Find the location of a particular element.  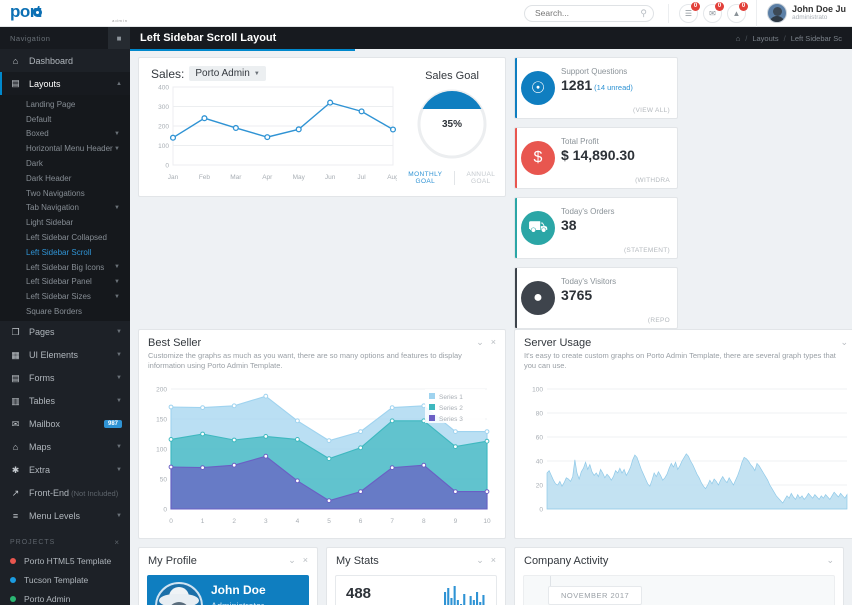

stat-card: ⛟ Today's Orders 38 (STATEMENT) is located at coordinates (596, 228).